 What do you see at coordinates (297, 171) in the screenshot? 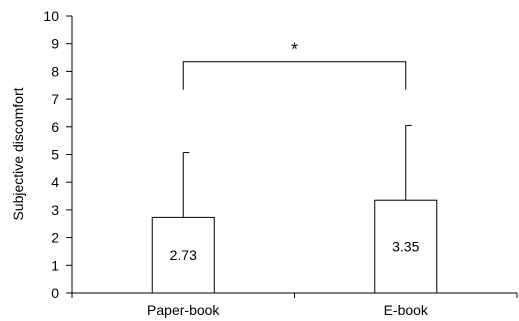
I see `error-bars` at bounding box center [297, 171].